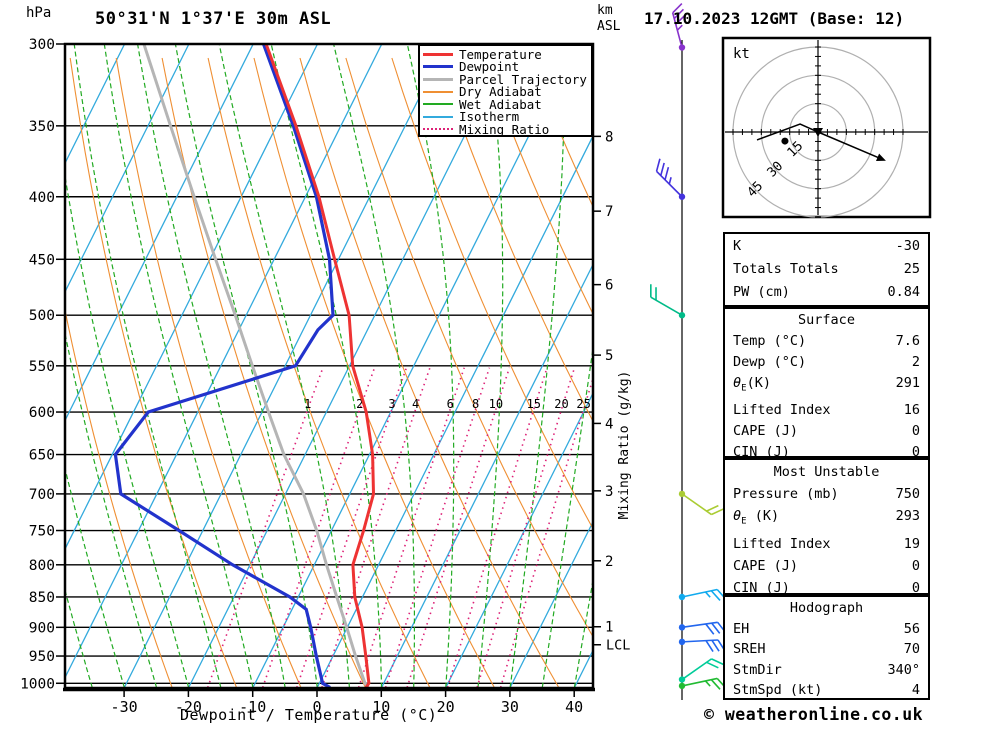 This screenshot has height=733, width=1000. What do you see at coordinates (500, 54) in the screenshot?
I see `legend-label: Temperature` at bounding box center [500, 54].